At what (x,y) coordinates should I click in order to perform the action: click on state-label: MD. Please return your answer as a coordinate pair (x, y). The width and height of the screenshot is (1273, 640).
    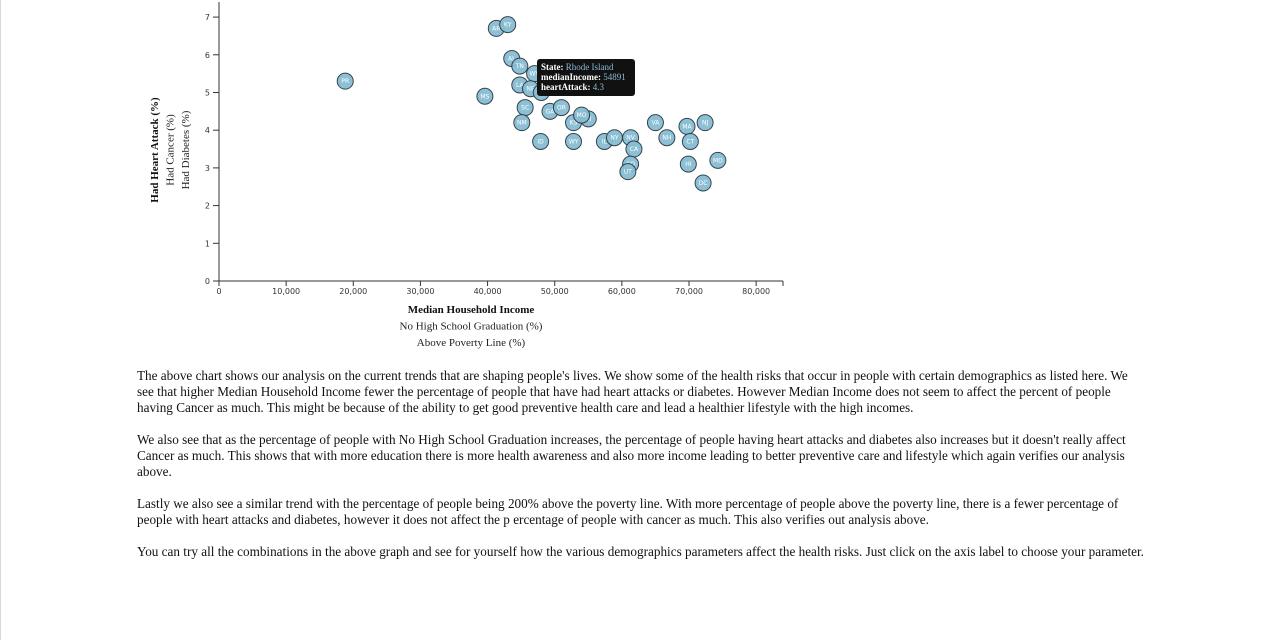
    Looking at the image, I should click on (718, 160).